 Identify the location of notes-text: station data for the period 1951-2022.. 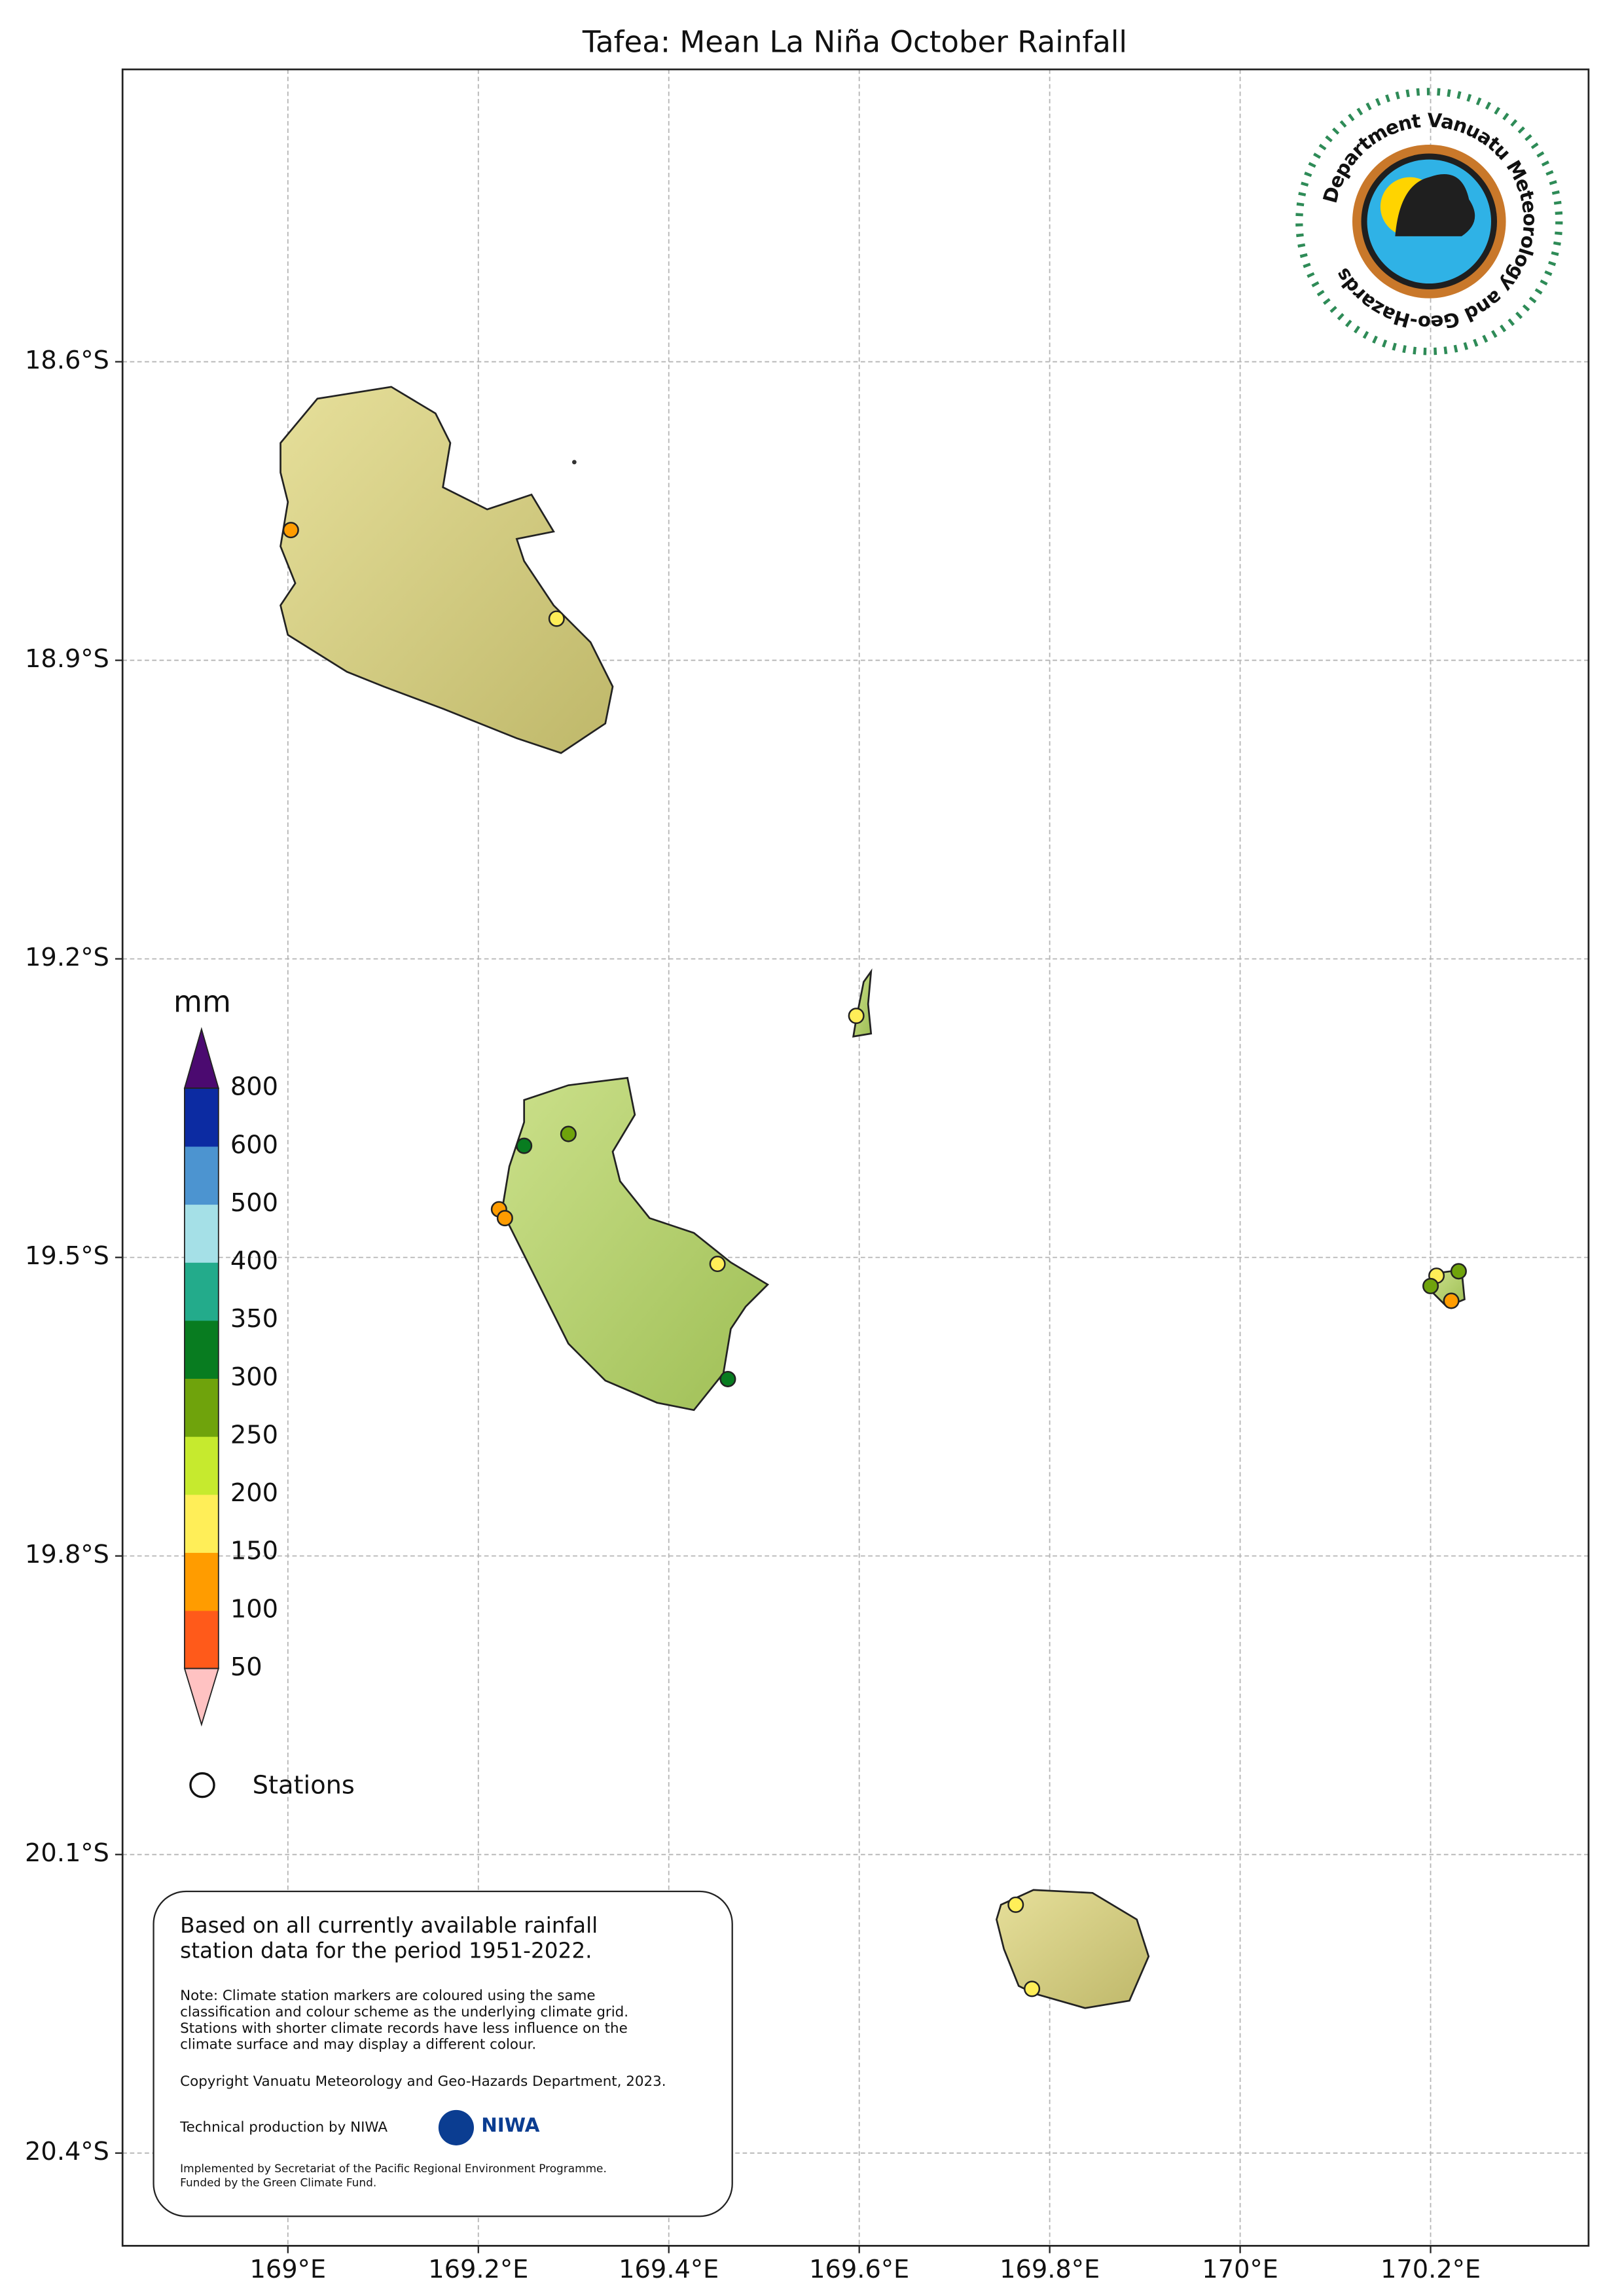
(386, 1951).